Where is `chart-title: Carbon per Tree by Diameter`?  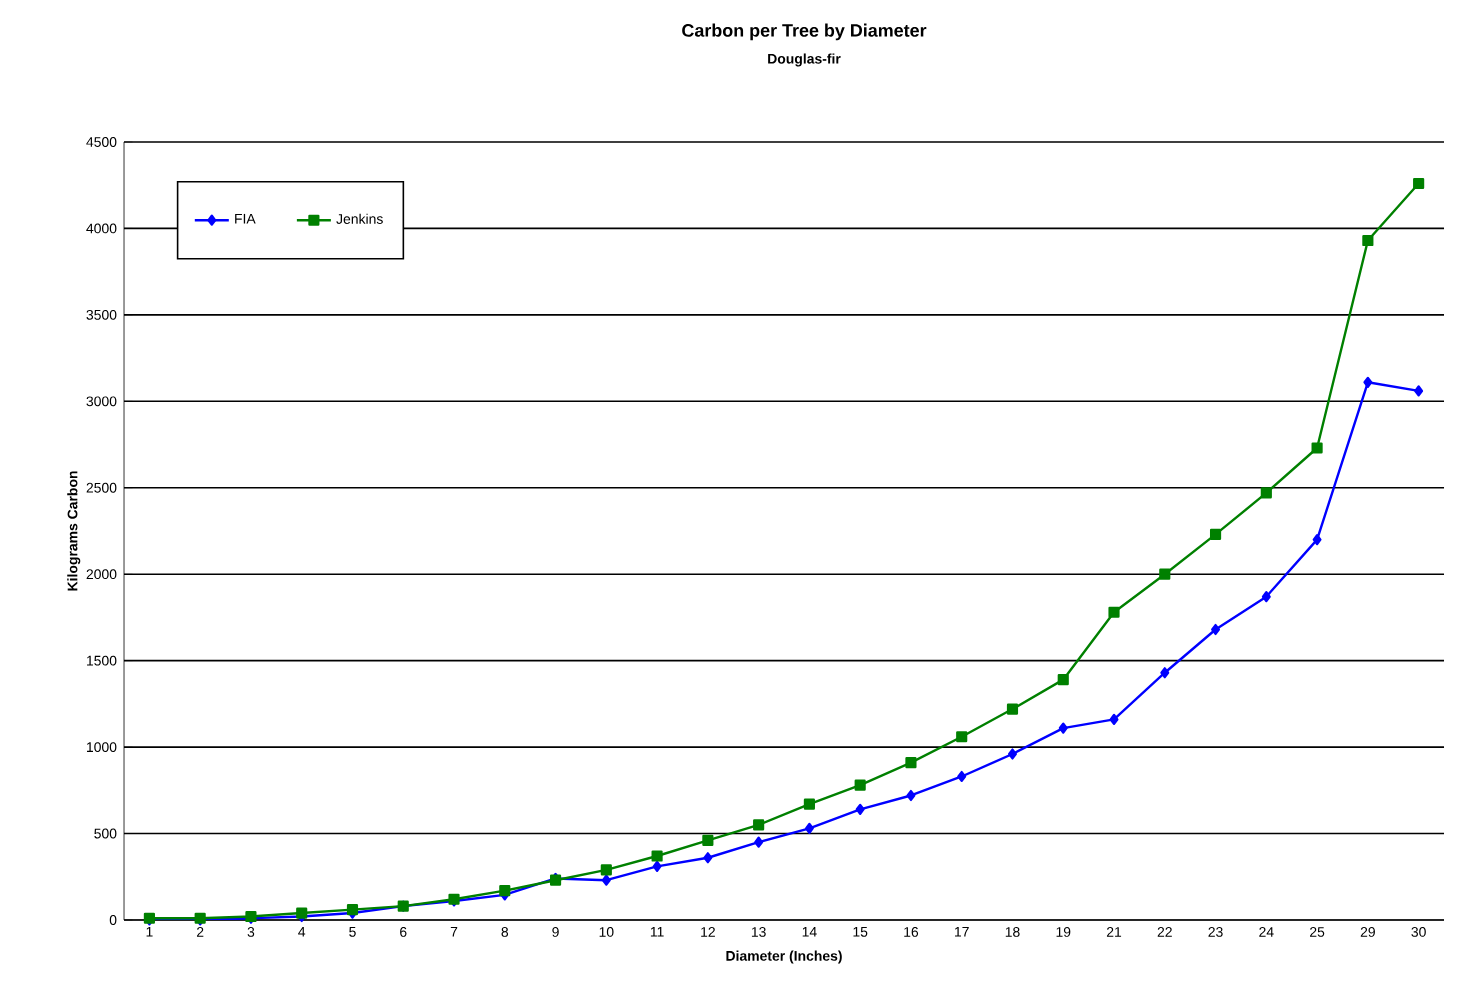 chart-title: Carbon per Tree by Diameter is located at coordinates (804, 32).